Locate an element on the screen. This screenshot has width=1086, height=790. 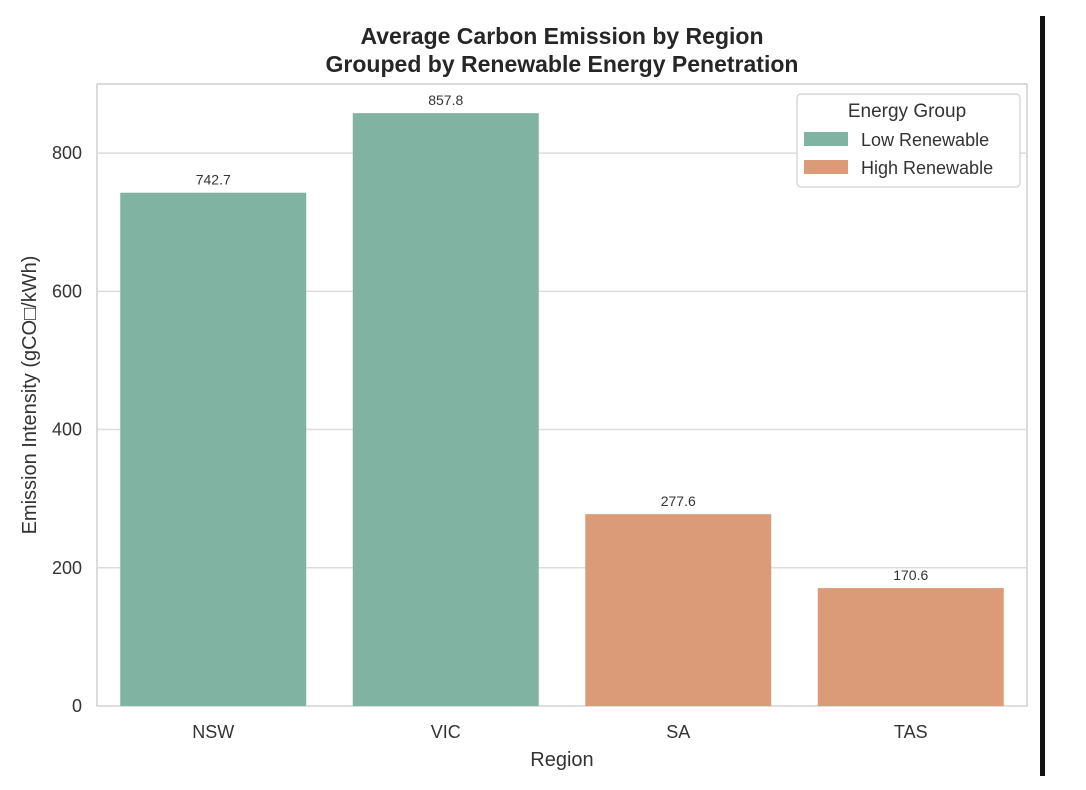
legend-entry-low-renewable: Low Renewable is located at coordinates (925, 140).